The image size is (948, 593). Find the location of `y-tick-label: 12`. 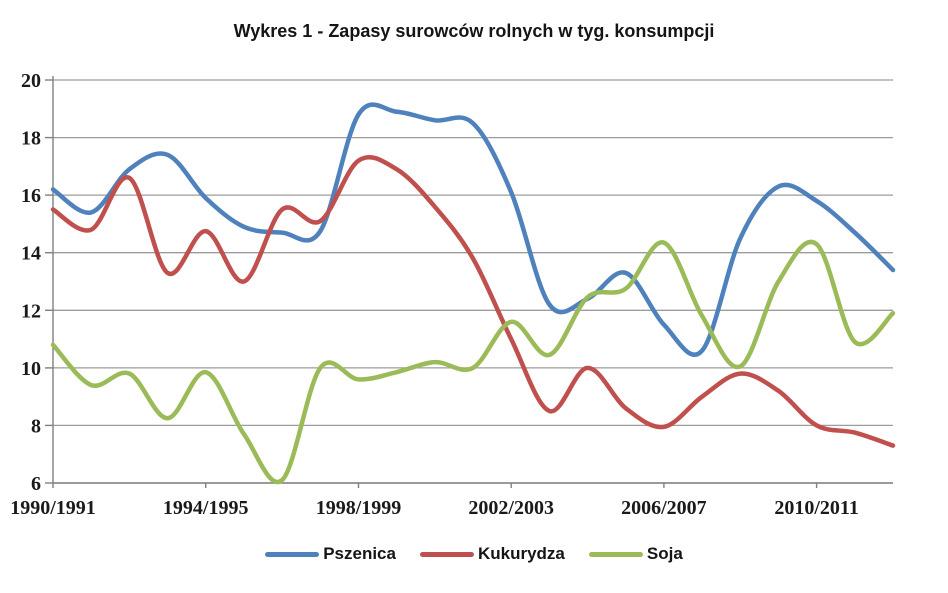

y-tick-label: 12 is located at coordinates (31, 311).